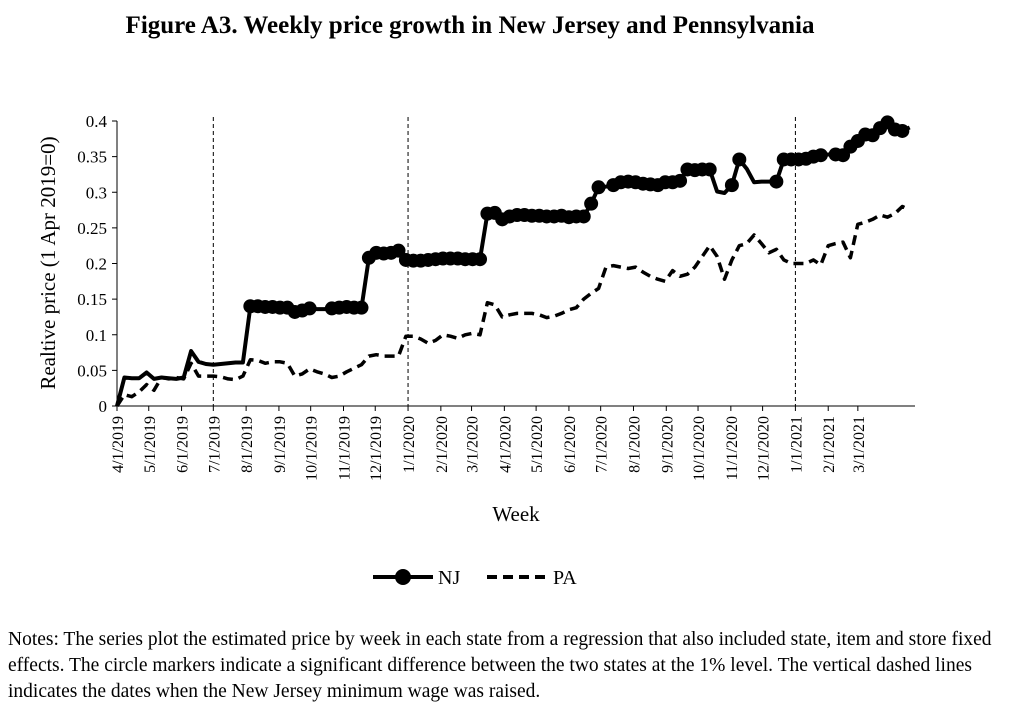 This screenshot has height=712, width=1023. What do you see at coordinates (150, 444) in the screenshot?
I see `x-tick-label: 5/1/2019` at bounding box center [150, 444].